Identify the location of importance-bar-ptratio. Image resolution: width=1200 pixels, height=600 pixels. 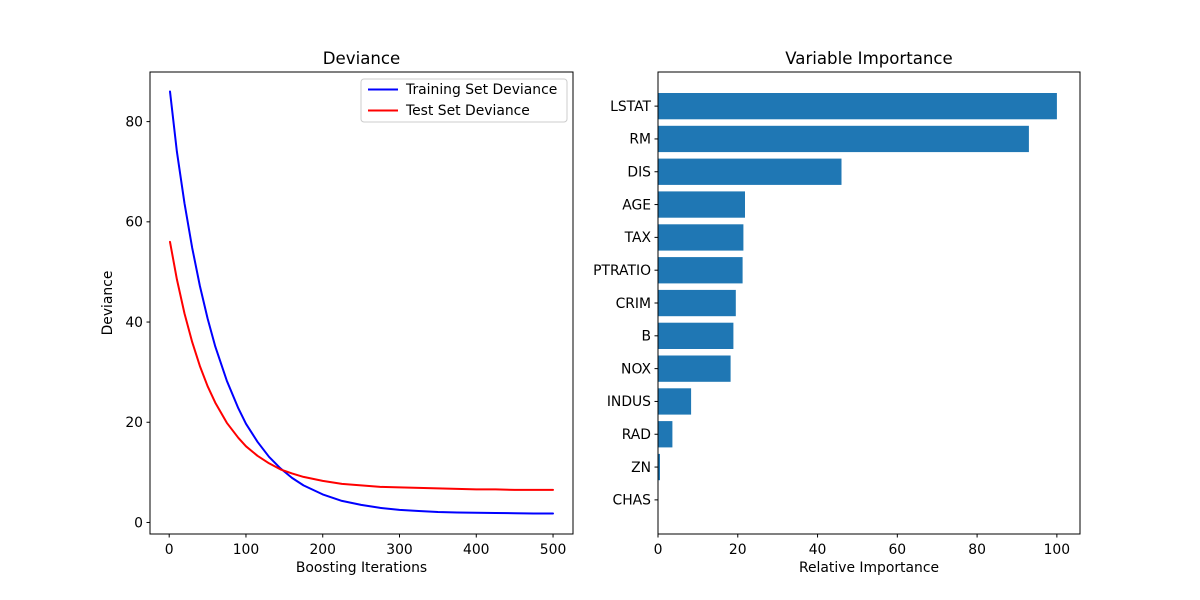
(700, 270).